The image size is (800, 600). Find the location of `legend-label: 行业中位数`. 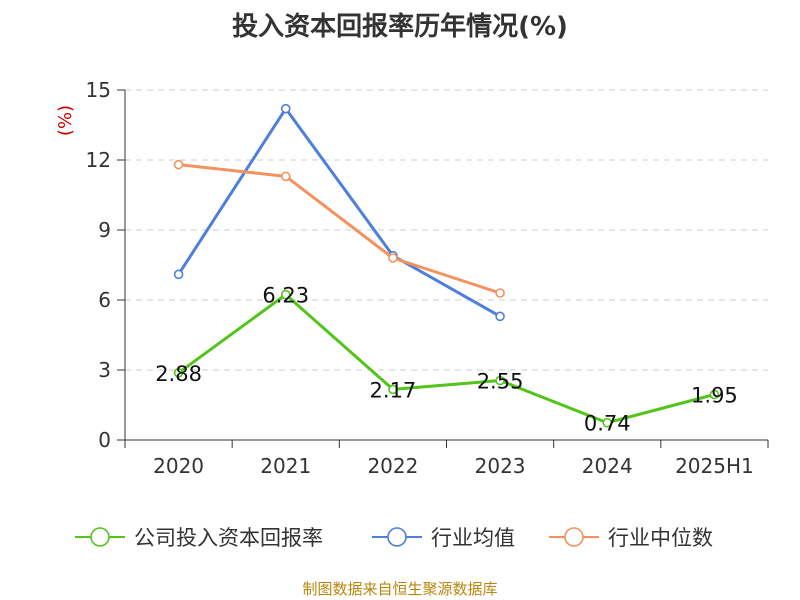

legend-label: 行业中位数 is located at coordinates (660, 538).